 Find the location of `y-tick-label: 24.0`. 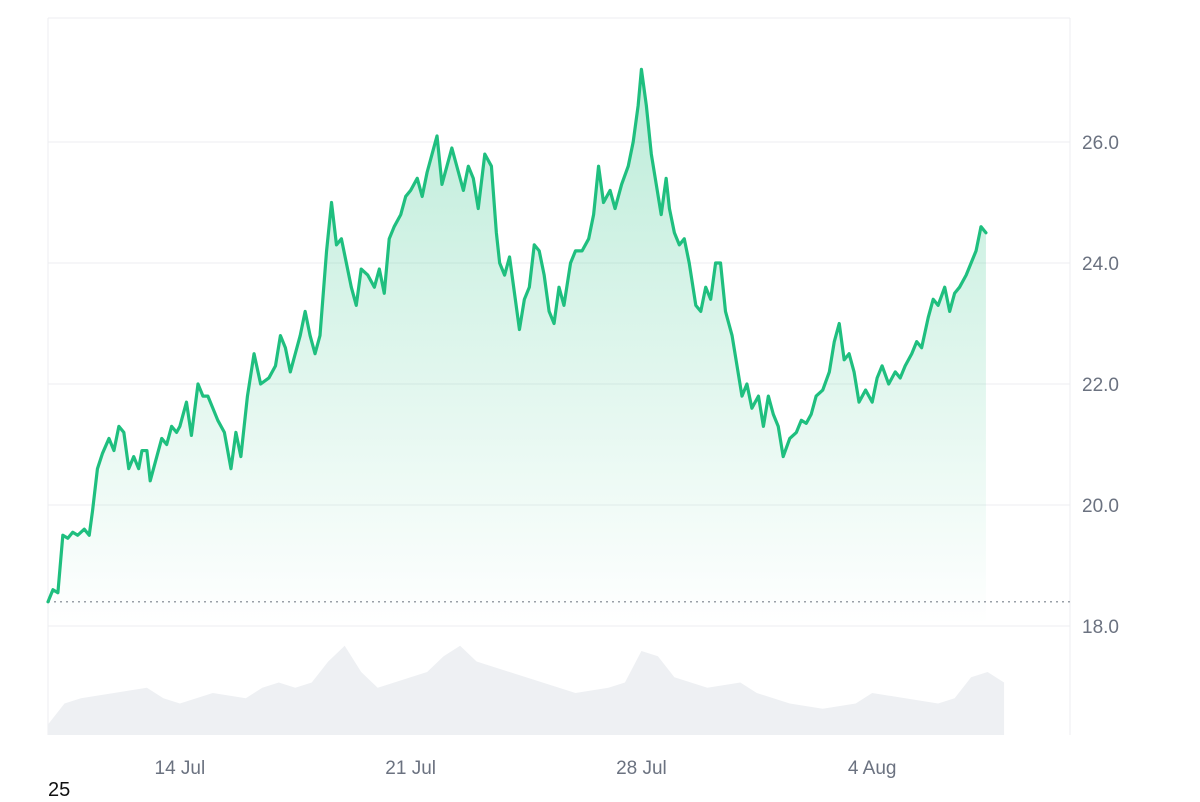

y-tick-label: 24.0 is located at coordinates (1100, 264).